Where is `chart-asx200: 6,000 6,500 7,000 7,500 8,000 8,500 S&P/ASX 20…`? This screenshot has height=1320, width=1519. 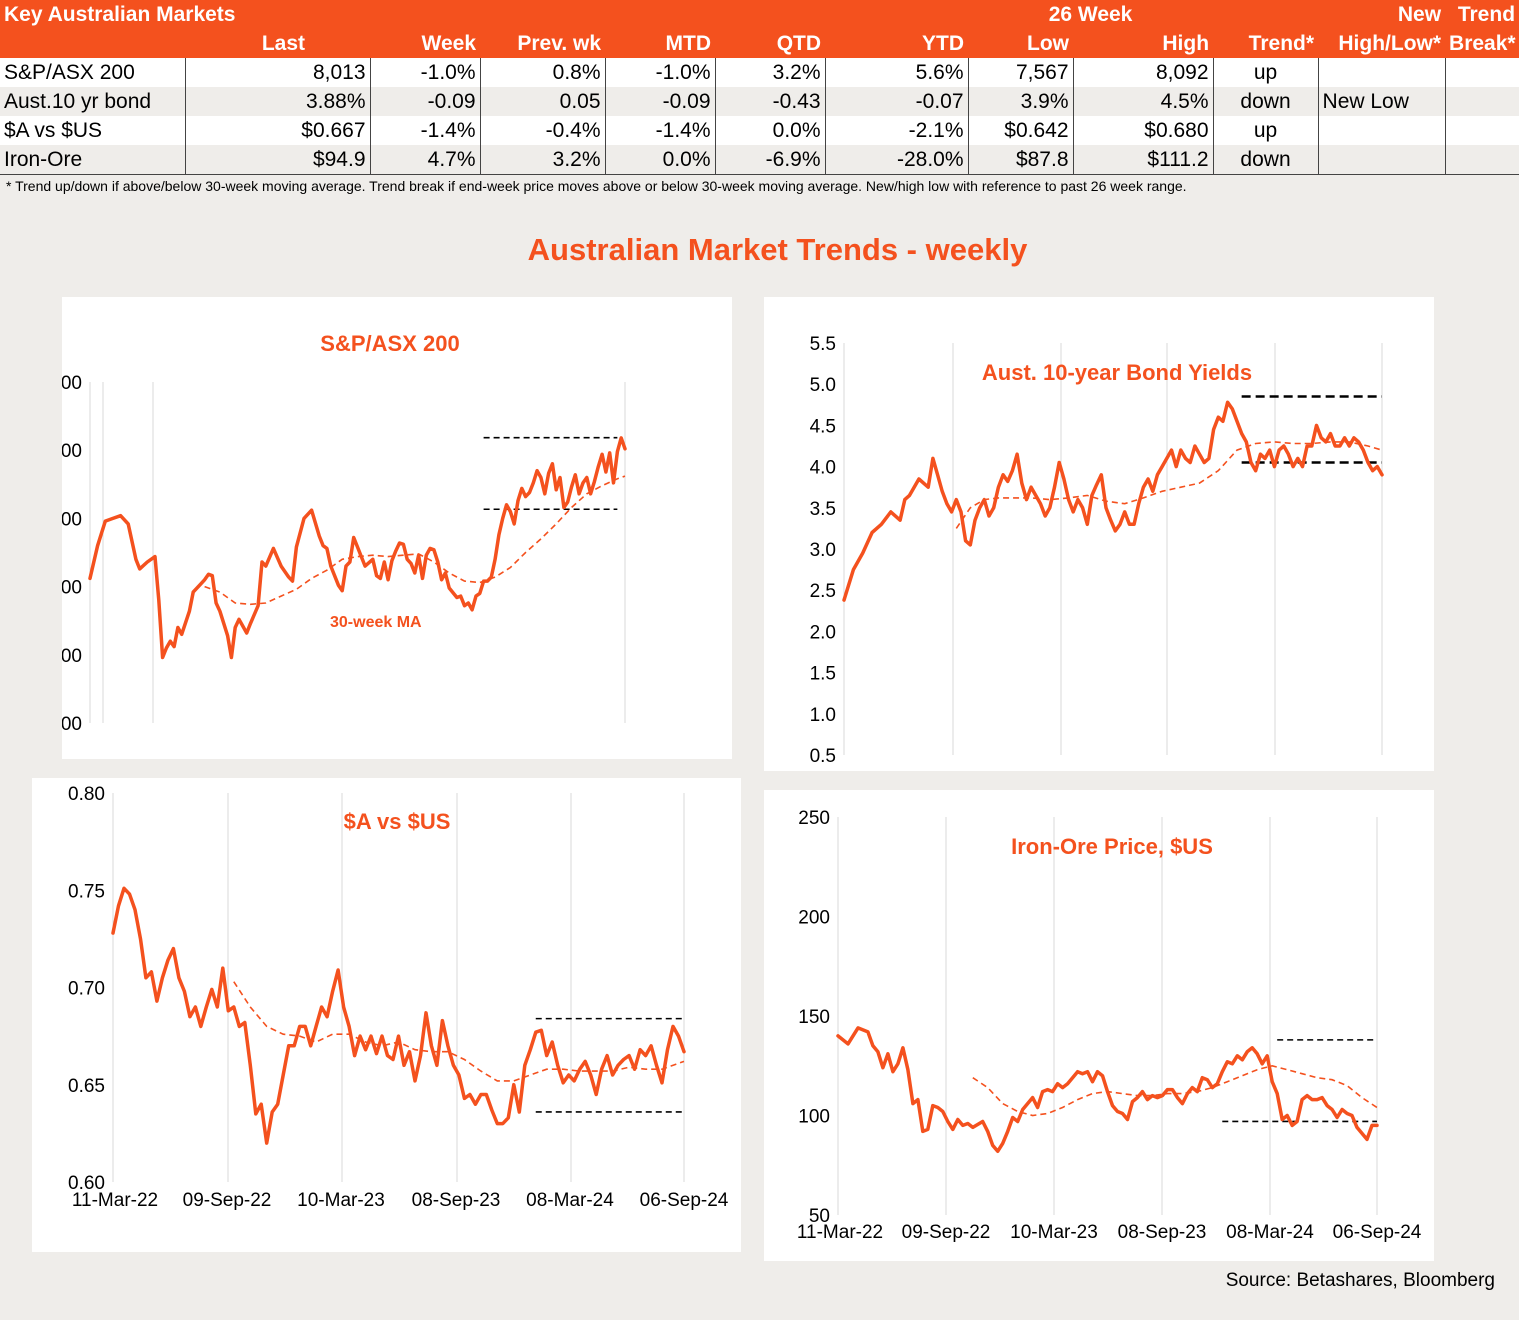 chart-asx200: 6,000 6,500 7,000 7,500 8,000 8,500 S&P/ASX 20… is located at coordinates (344, 533).